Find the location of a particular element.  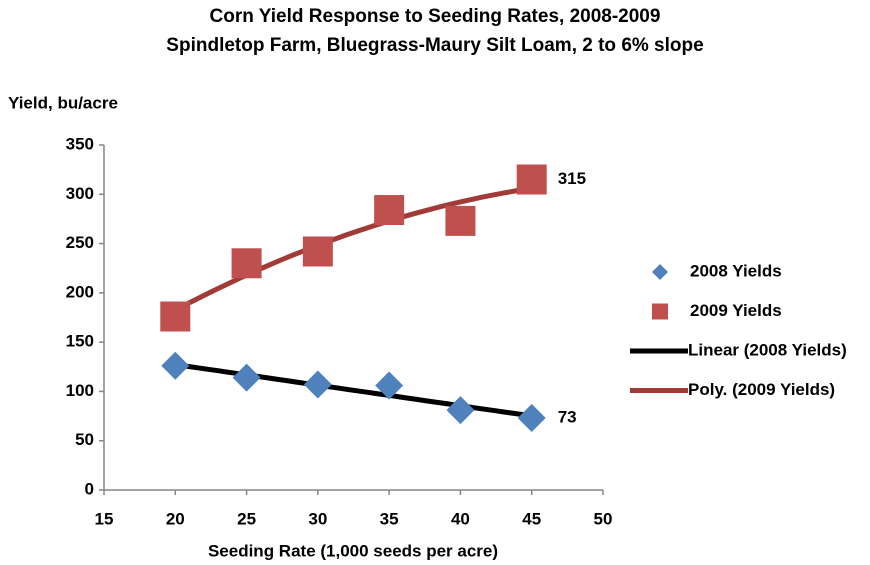

data-label: 73 is located at coordinates (567, 417).